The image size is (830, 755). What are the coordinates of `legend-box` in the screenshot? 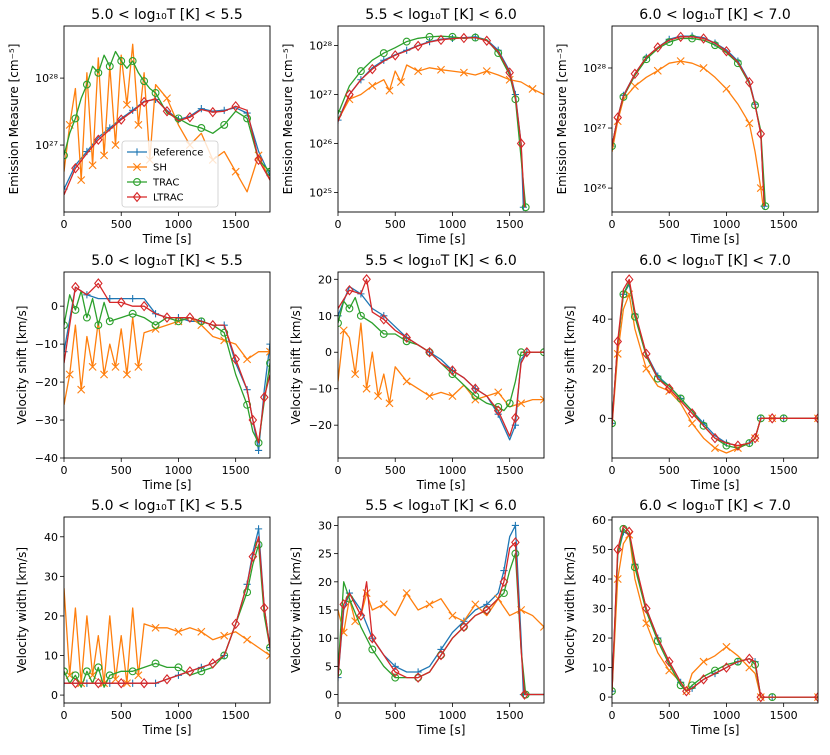 It's located at (170, 174).